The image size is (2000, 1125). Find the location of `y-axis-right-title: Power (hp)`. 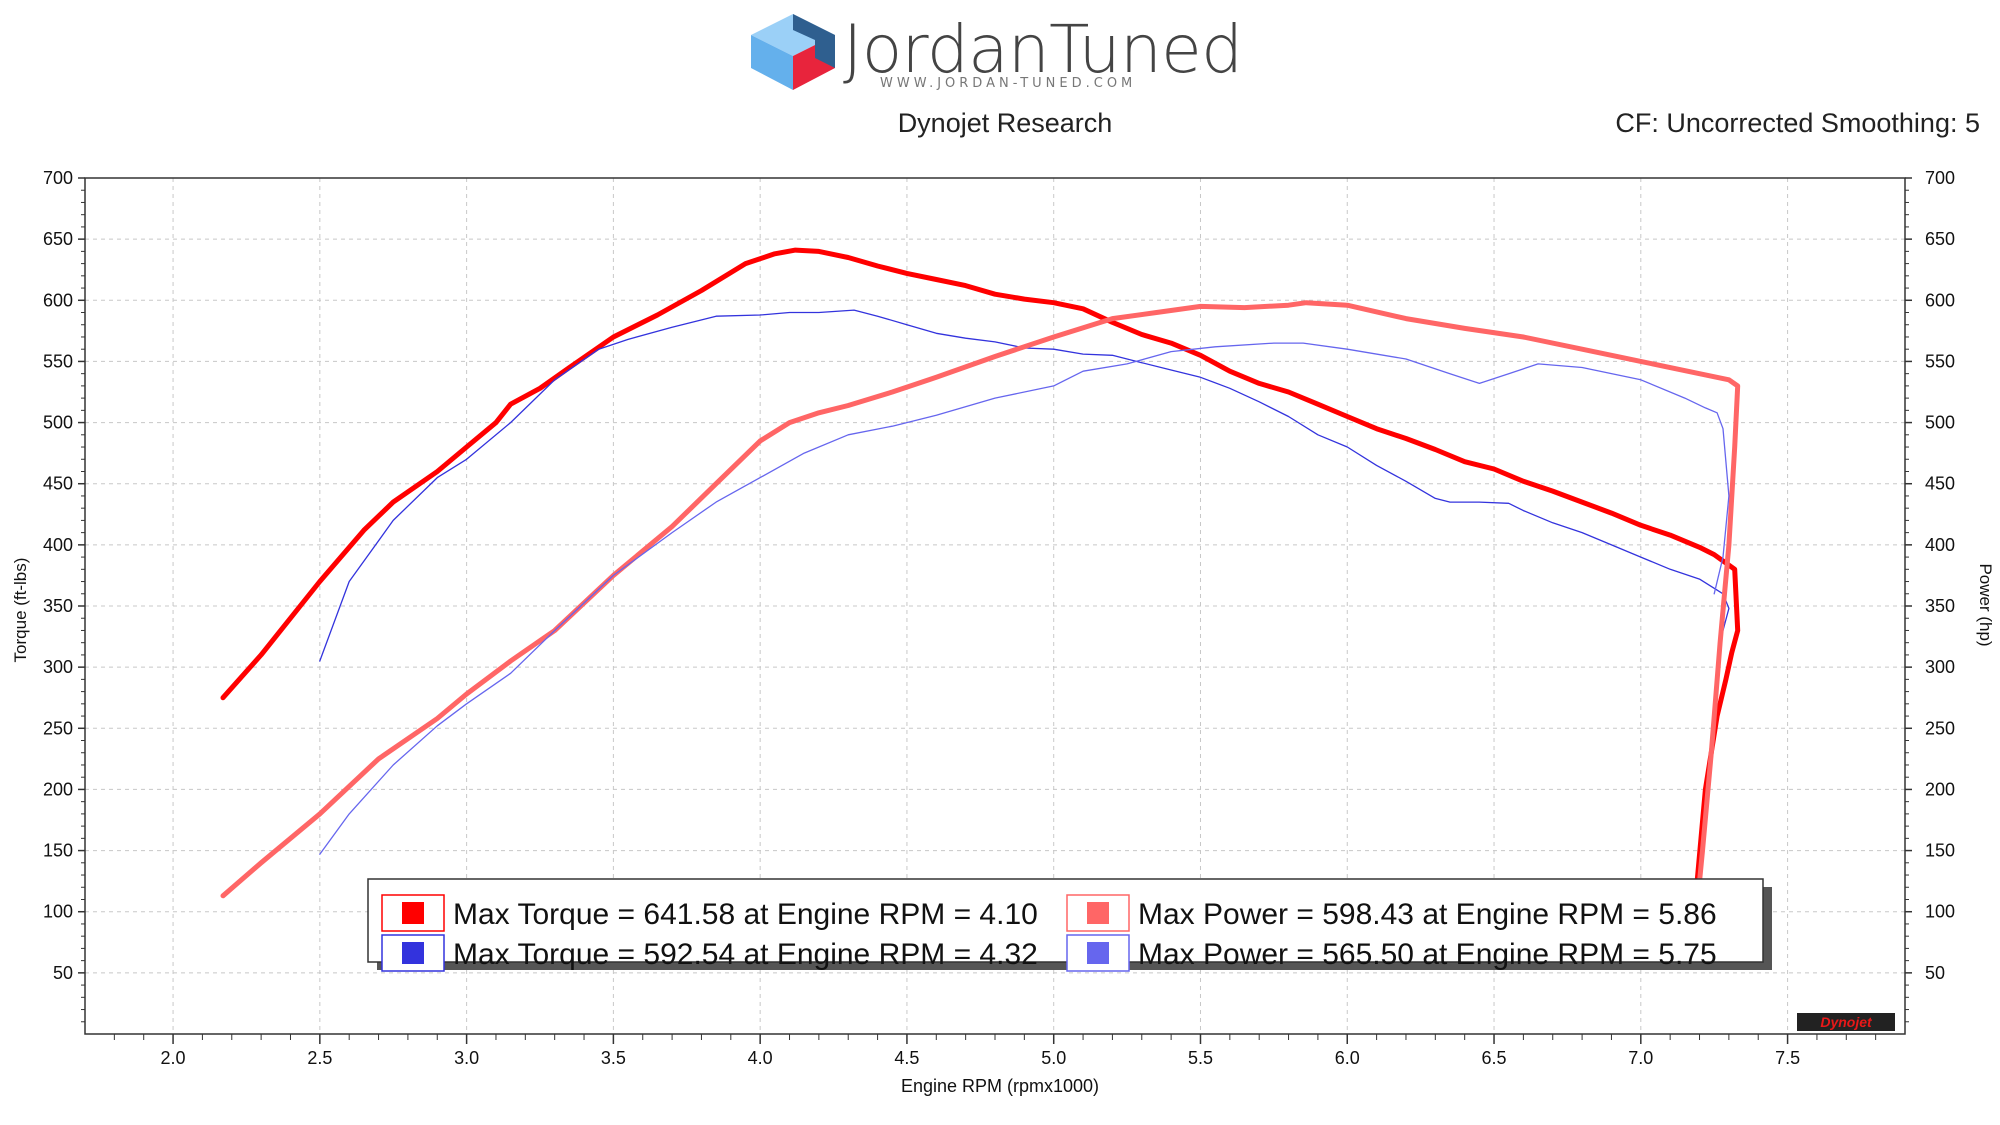

y-axis-right-title: Power (hp) is located at coordinates (1985, 604).